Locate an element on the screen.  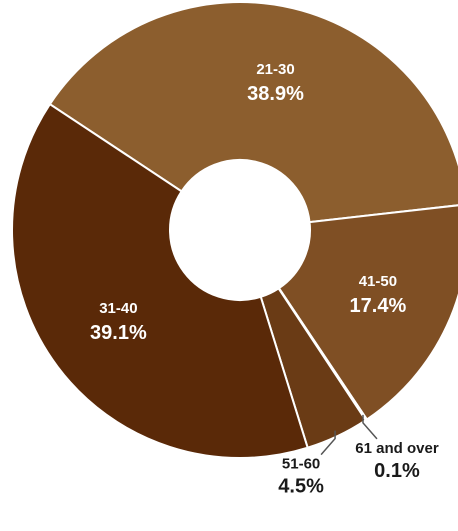
category-label-41-50: 41-50 is located at coordinates (378, 281).